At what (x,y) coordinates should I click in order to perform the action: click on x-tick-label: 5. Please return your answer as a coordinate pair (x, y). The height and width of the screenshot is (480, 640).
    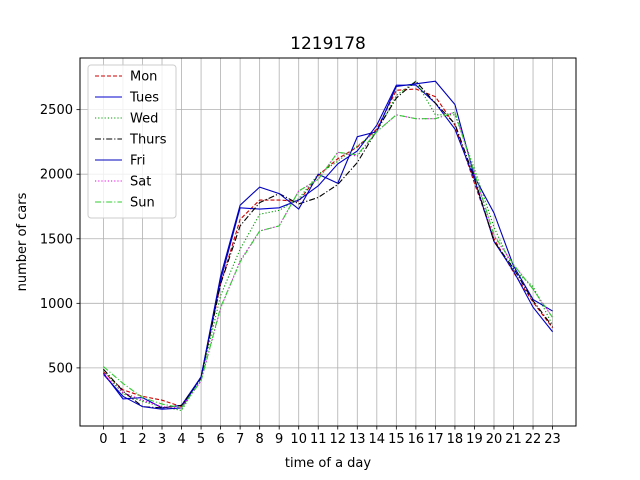
    Looking at the image, I should click on (201, 439).